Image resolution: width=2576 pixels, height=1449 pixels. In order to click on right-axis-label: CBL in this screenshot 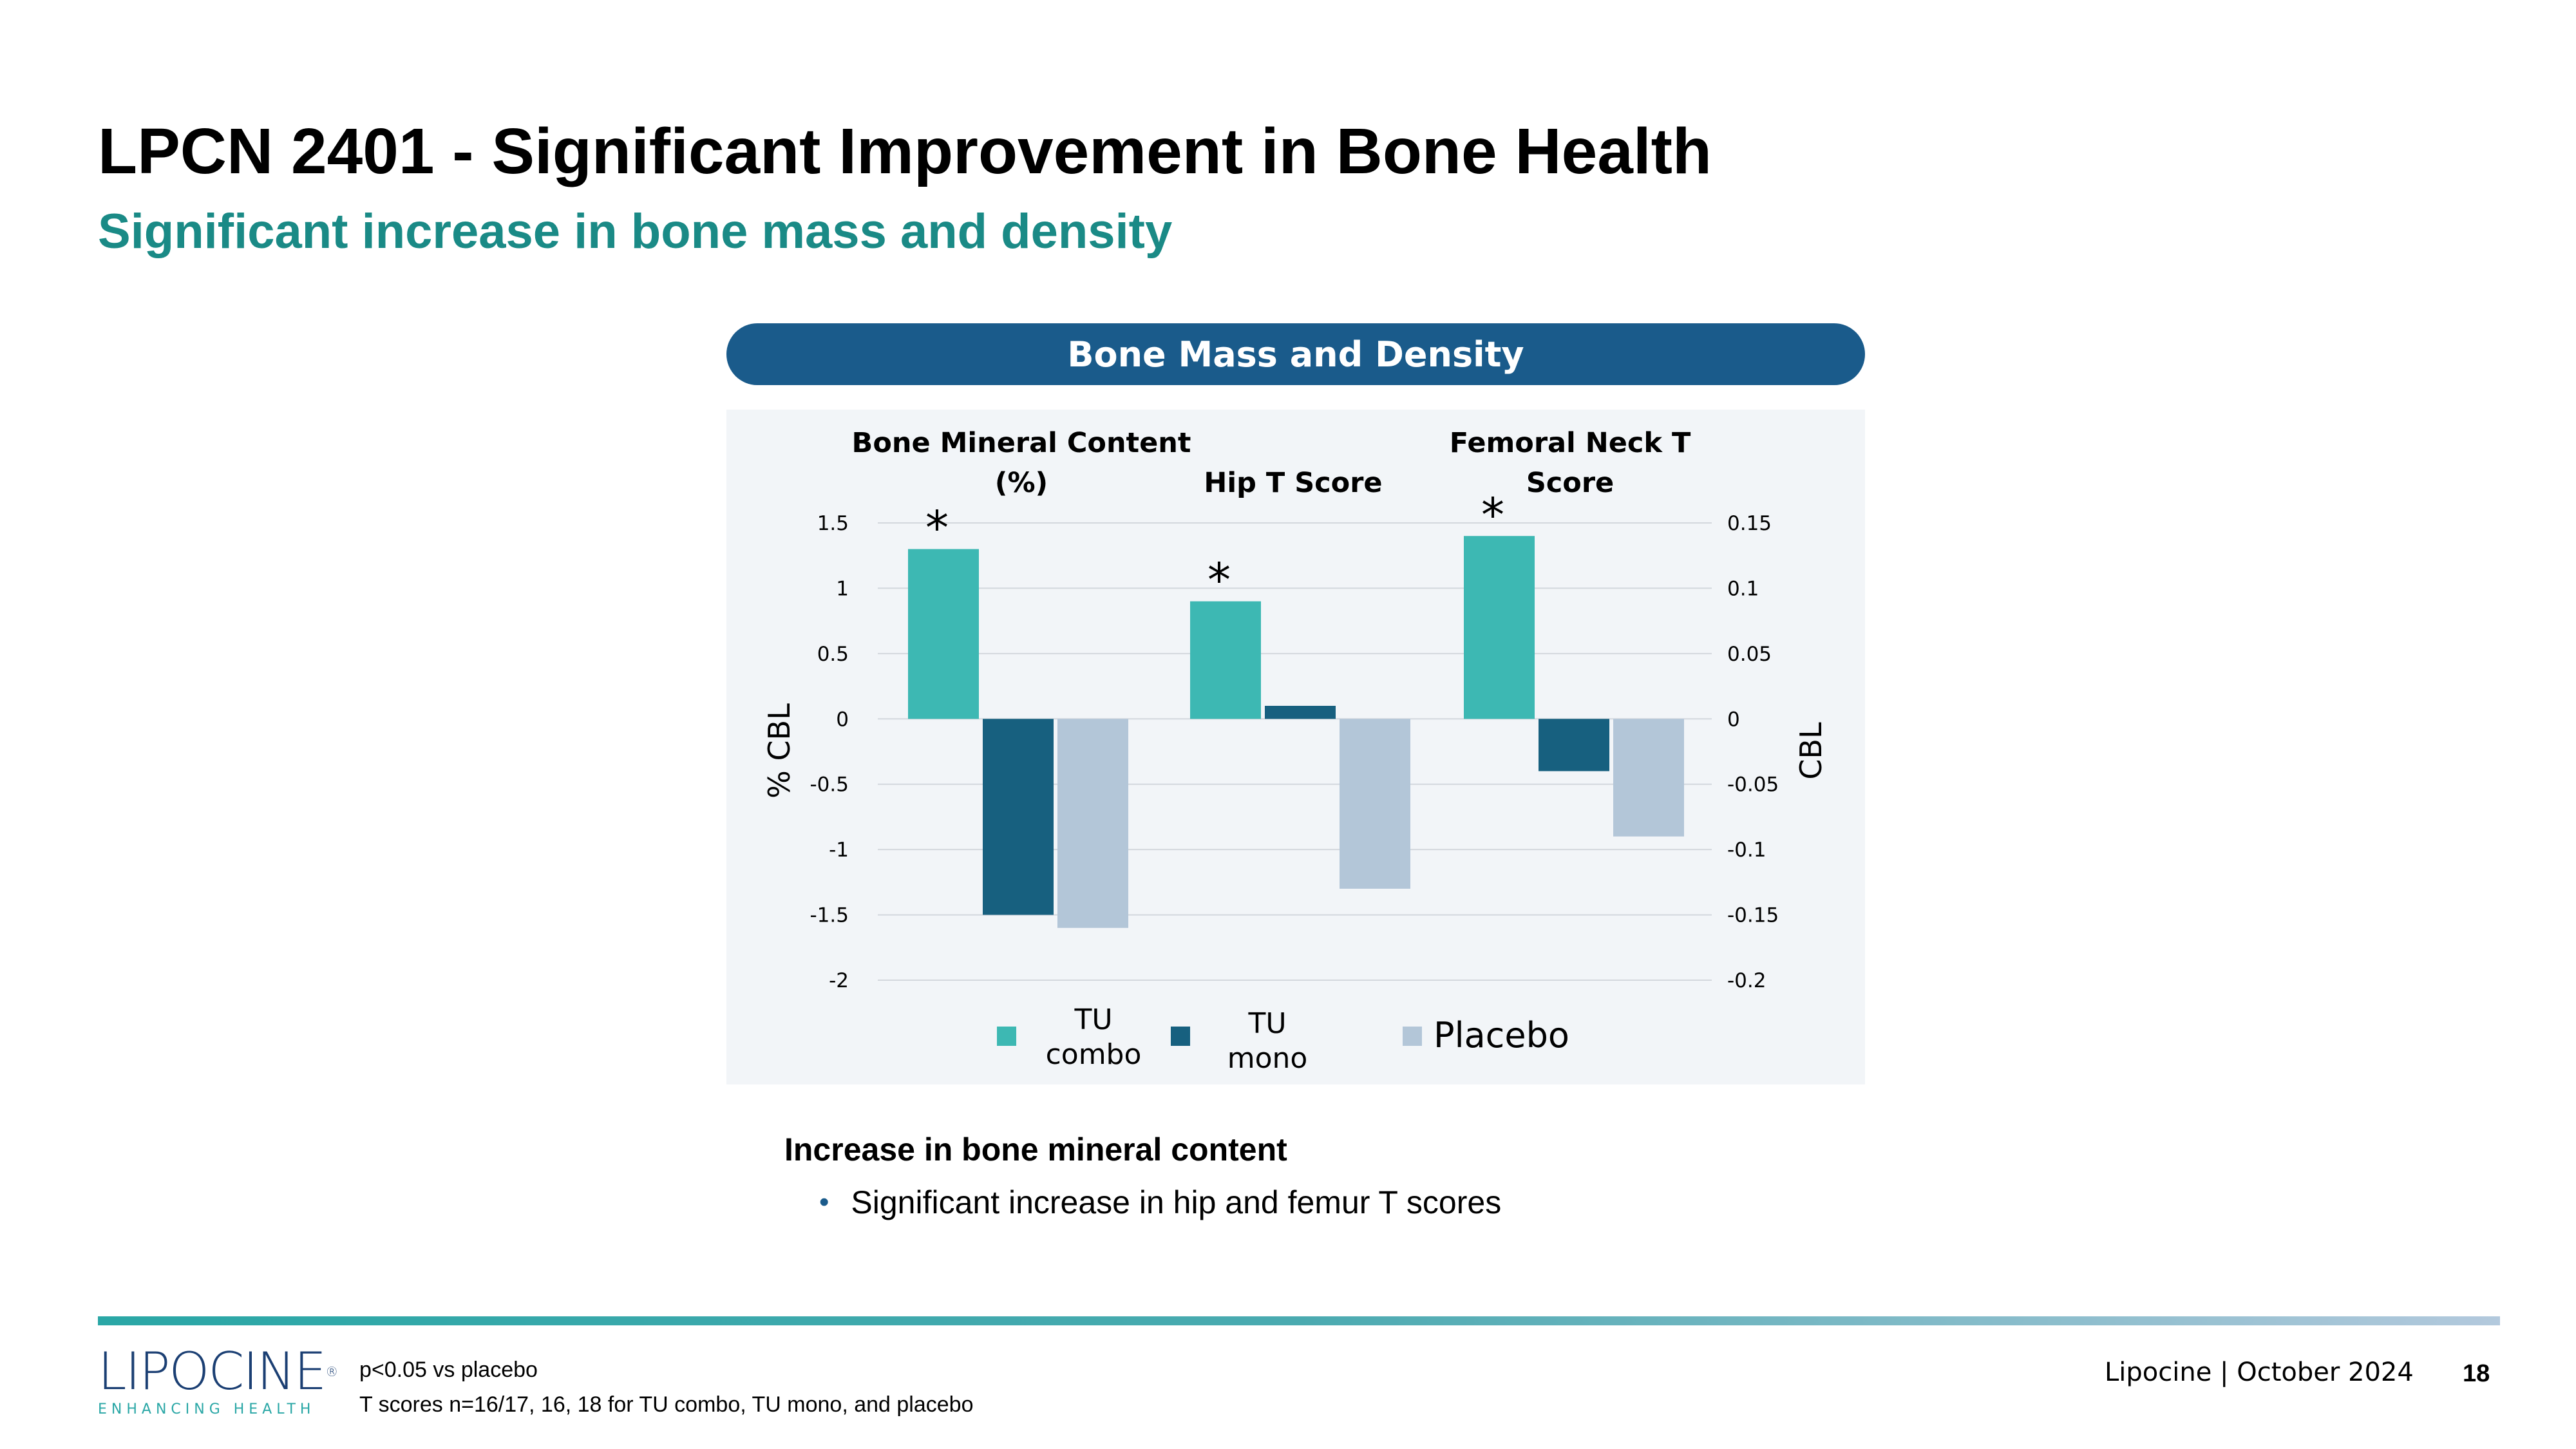, I will do `click(1811, 751)`.